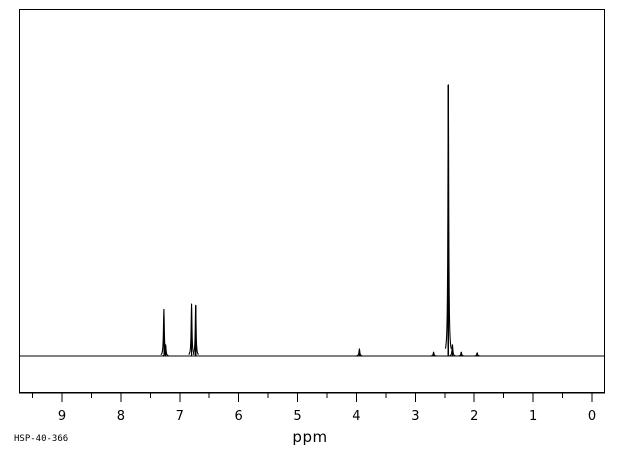  What do you see at coordinates (62, 416) in the screenshot?
I see `axis-tick-label: 9` at bounding box center [62, 416].